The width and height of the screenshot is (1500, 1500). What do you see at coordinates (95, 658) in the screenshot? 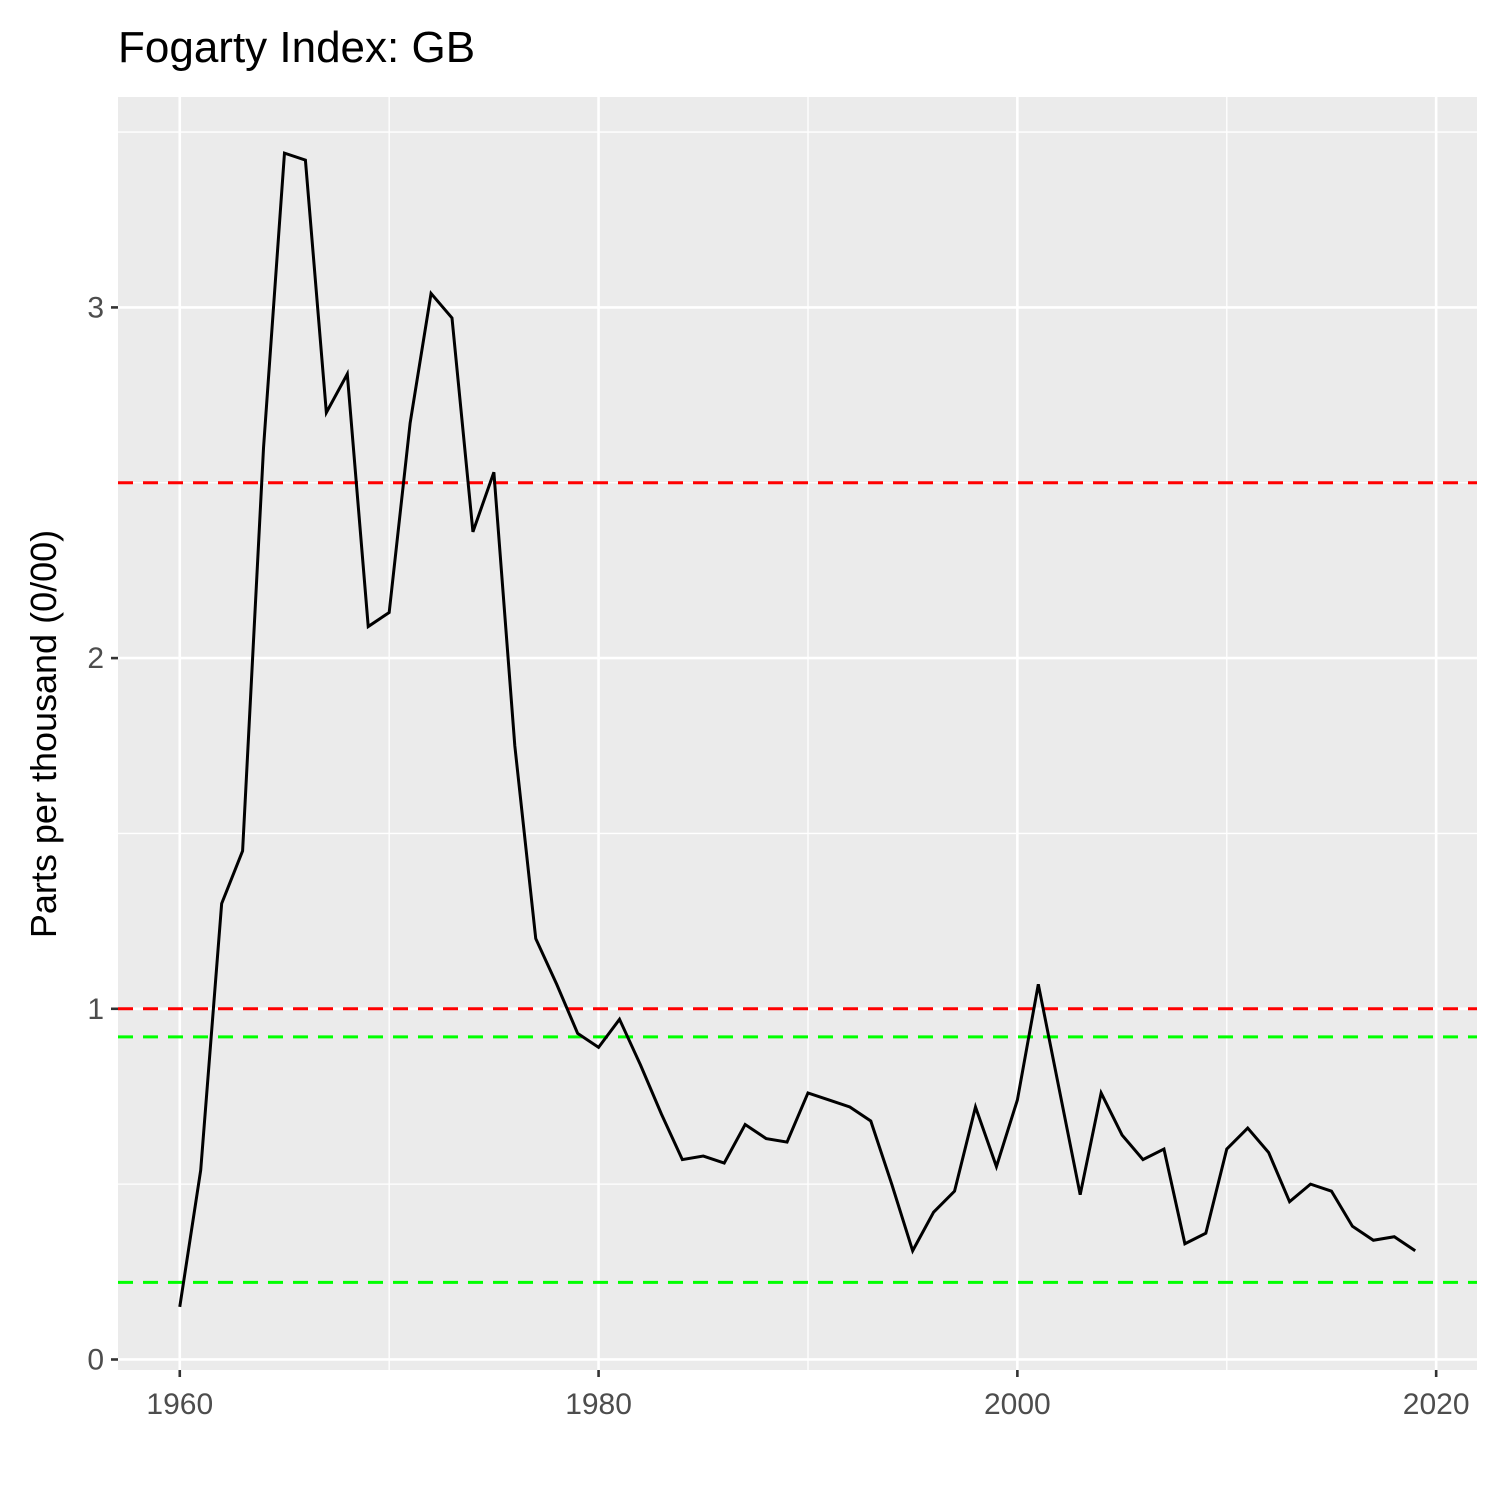
I see `y-tick-label: 2` at bounding box center [95, 658].